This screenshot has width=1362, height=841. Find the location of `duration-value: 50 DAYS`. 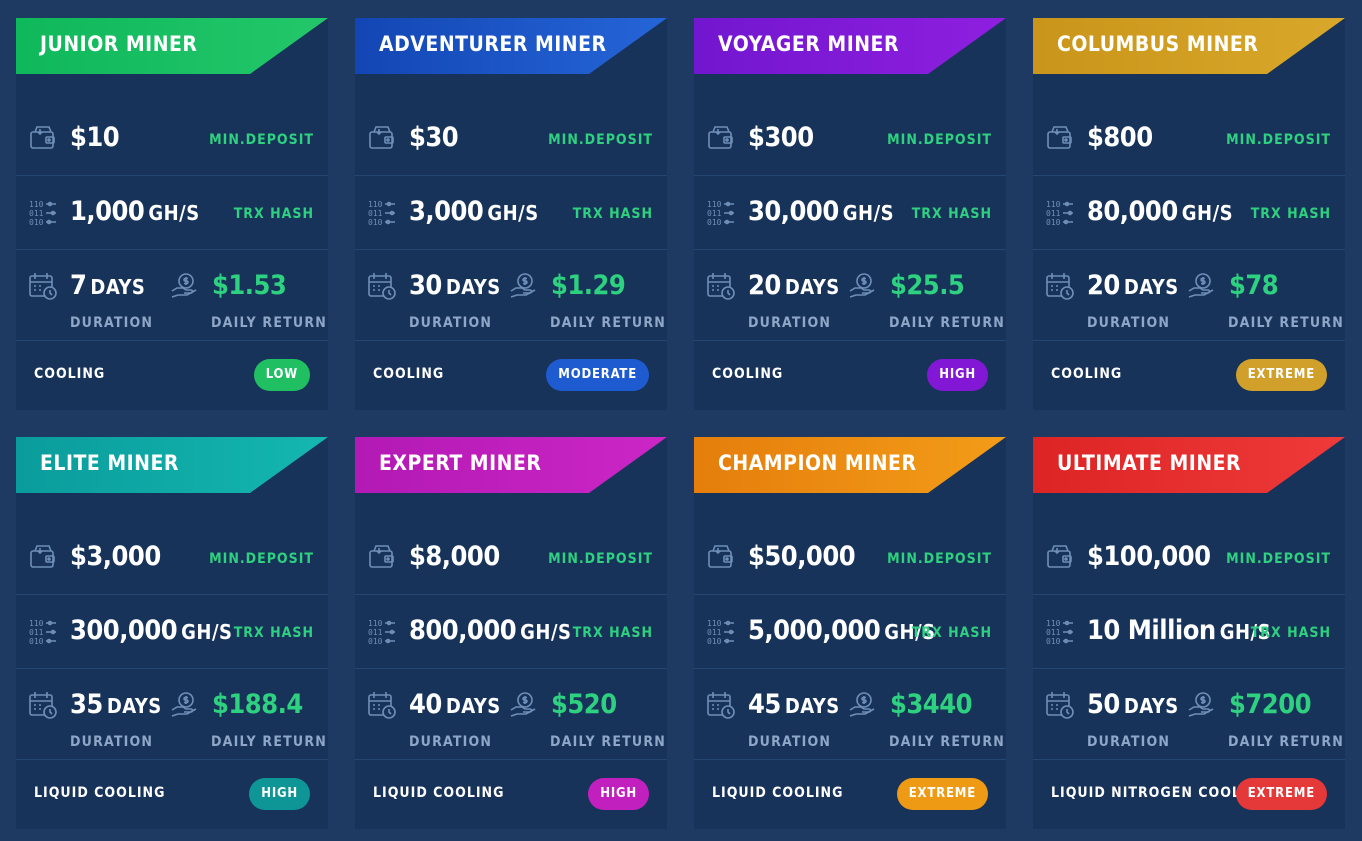

duration-value: 50 DAYS is located at coordinates (1133, 704).